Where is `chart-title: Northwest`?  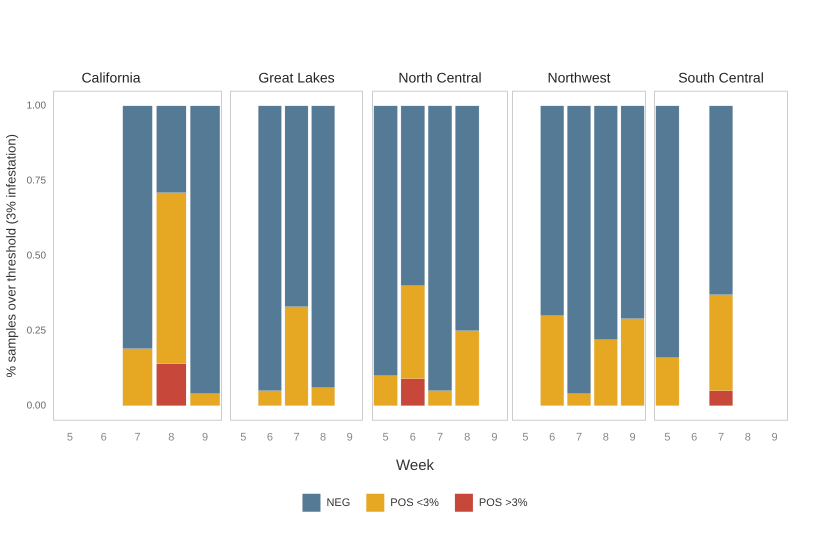
chart-title: Northwest is located at coordinates (579, 77).